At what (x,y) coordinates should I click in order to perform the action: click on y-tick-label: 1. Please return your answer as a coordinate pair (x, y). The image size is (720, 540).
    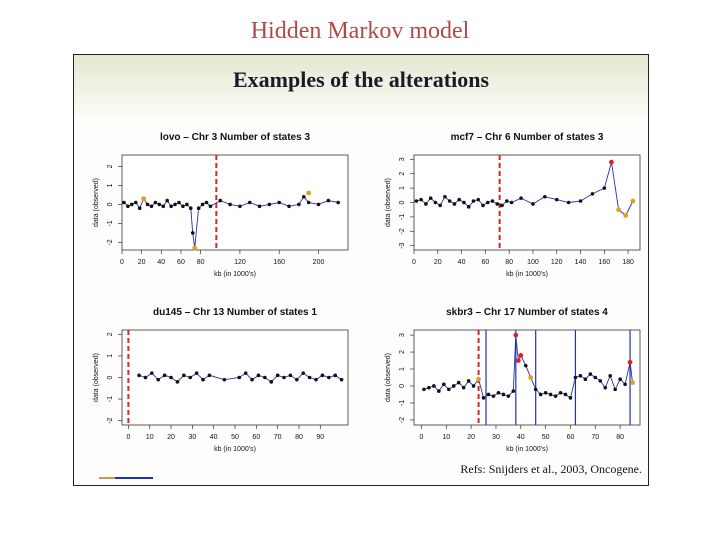
    Looking at the image, I should click on (110, 356).